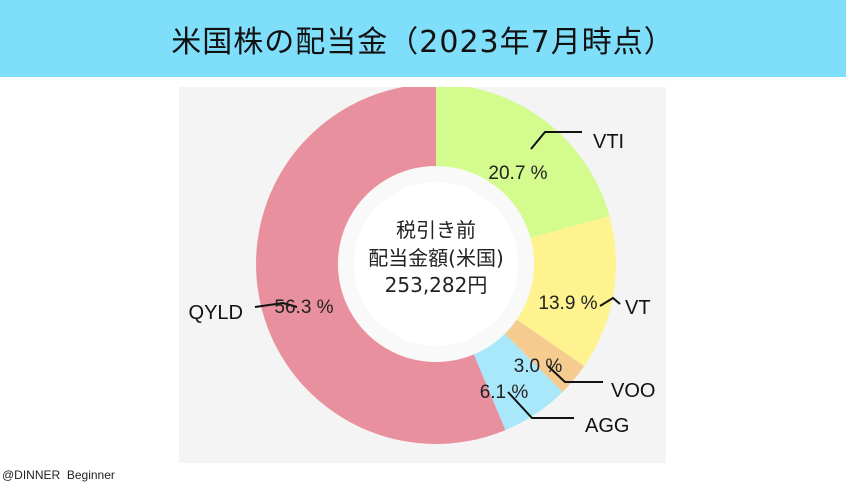 This screenshot has width=846, height=482. I want to click on pct-label-vt: 13.9 %, so click(567, 303).